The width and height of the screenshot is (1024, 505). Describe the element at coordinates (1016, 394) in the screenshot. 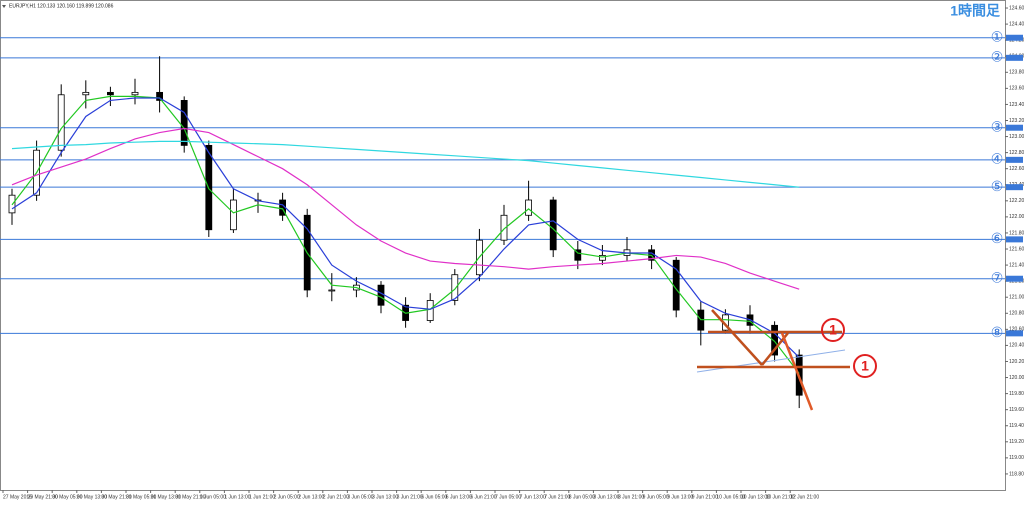

I see `y-tick-label: 119.800` at that location.